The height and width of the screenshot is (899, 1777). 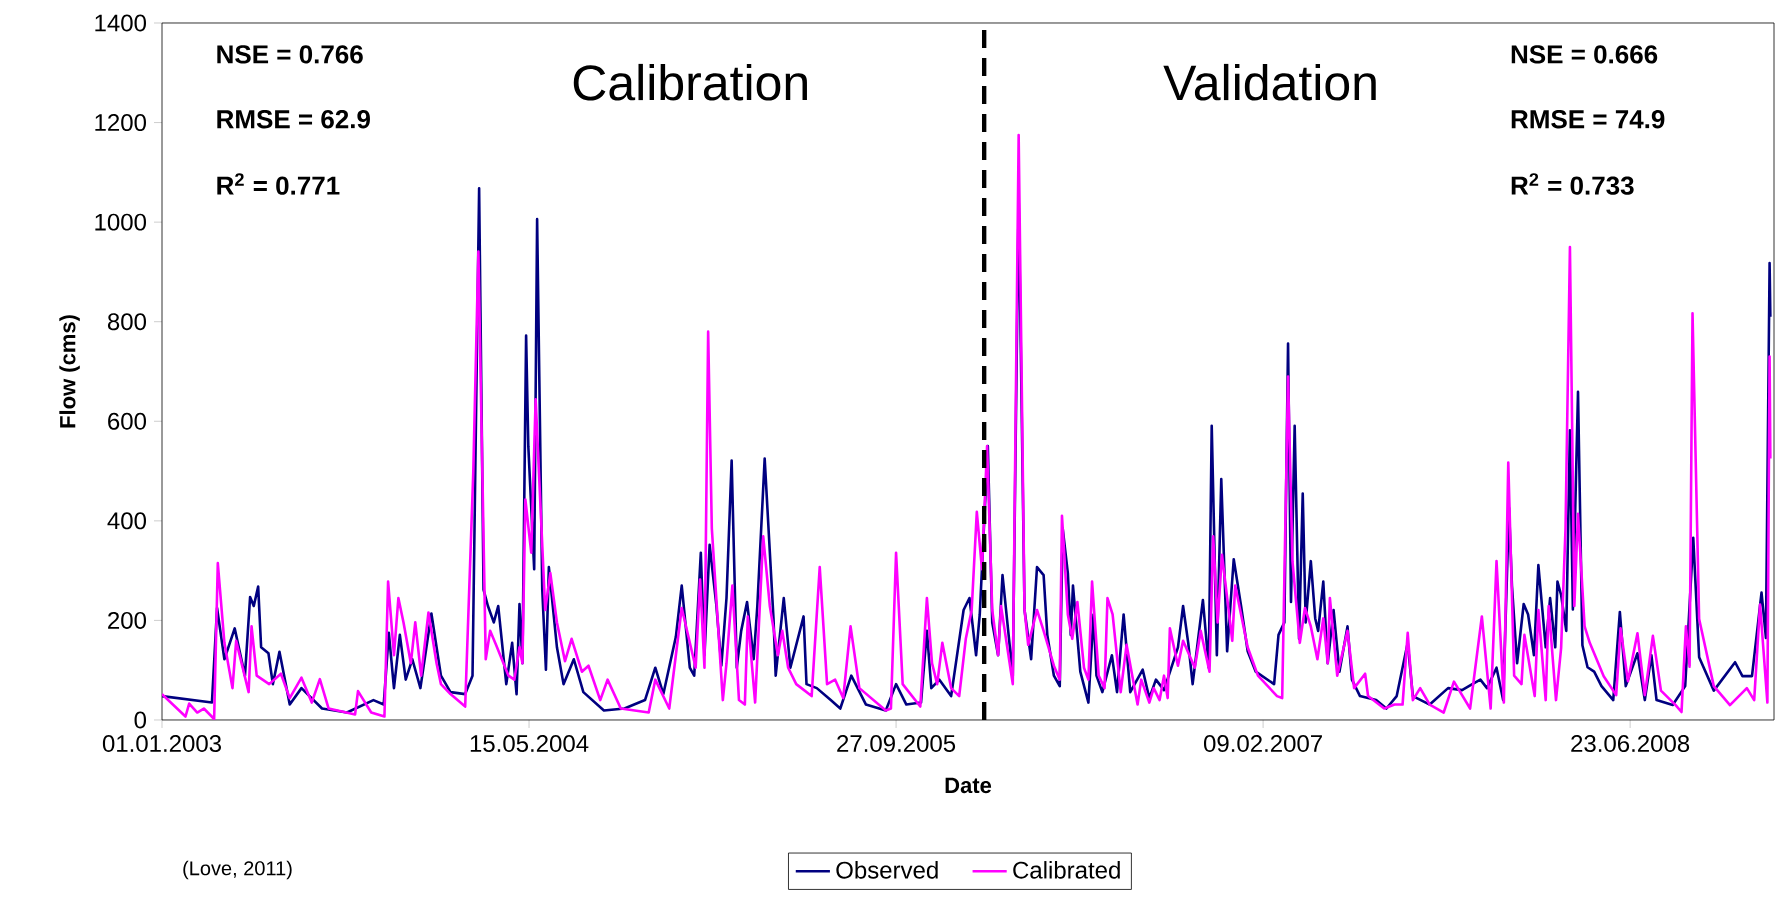 I want to click on legend-label: Observed, so click(x=887, y=870).